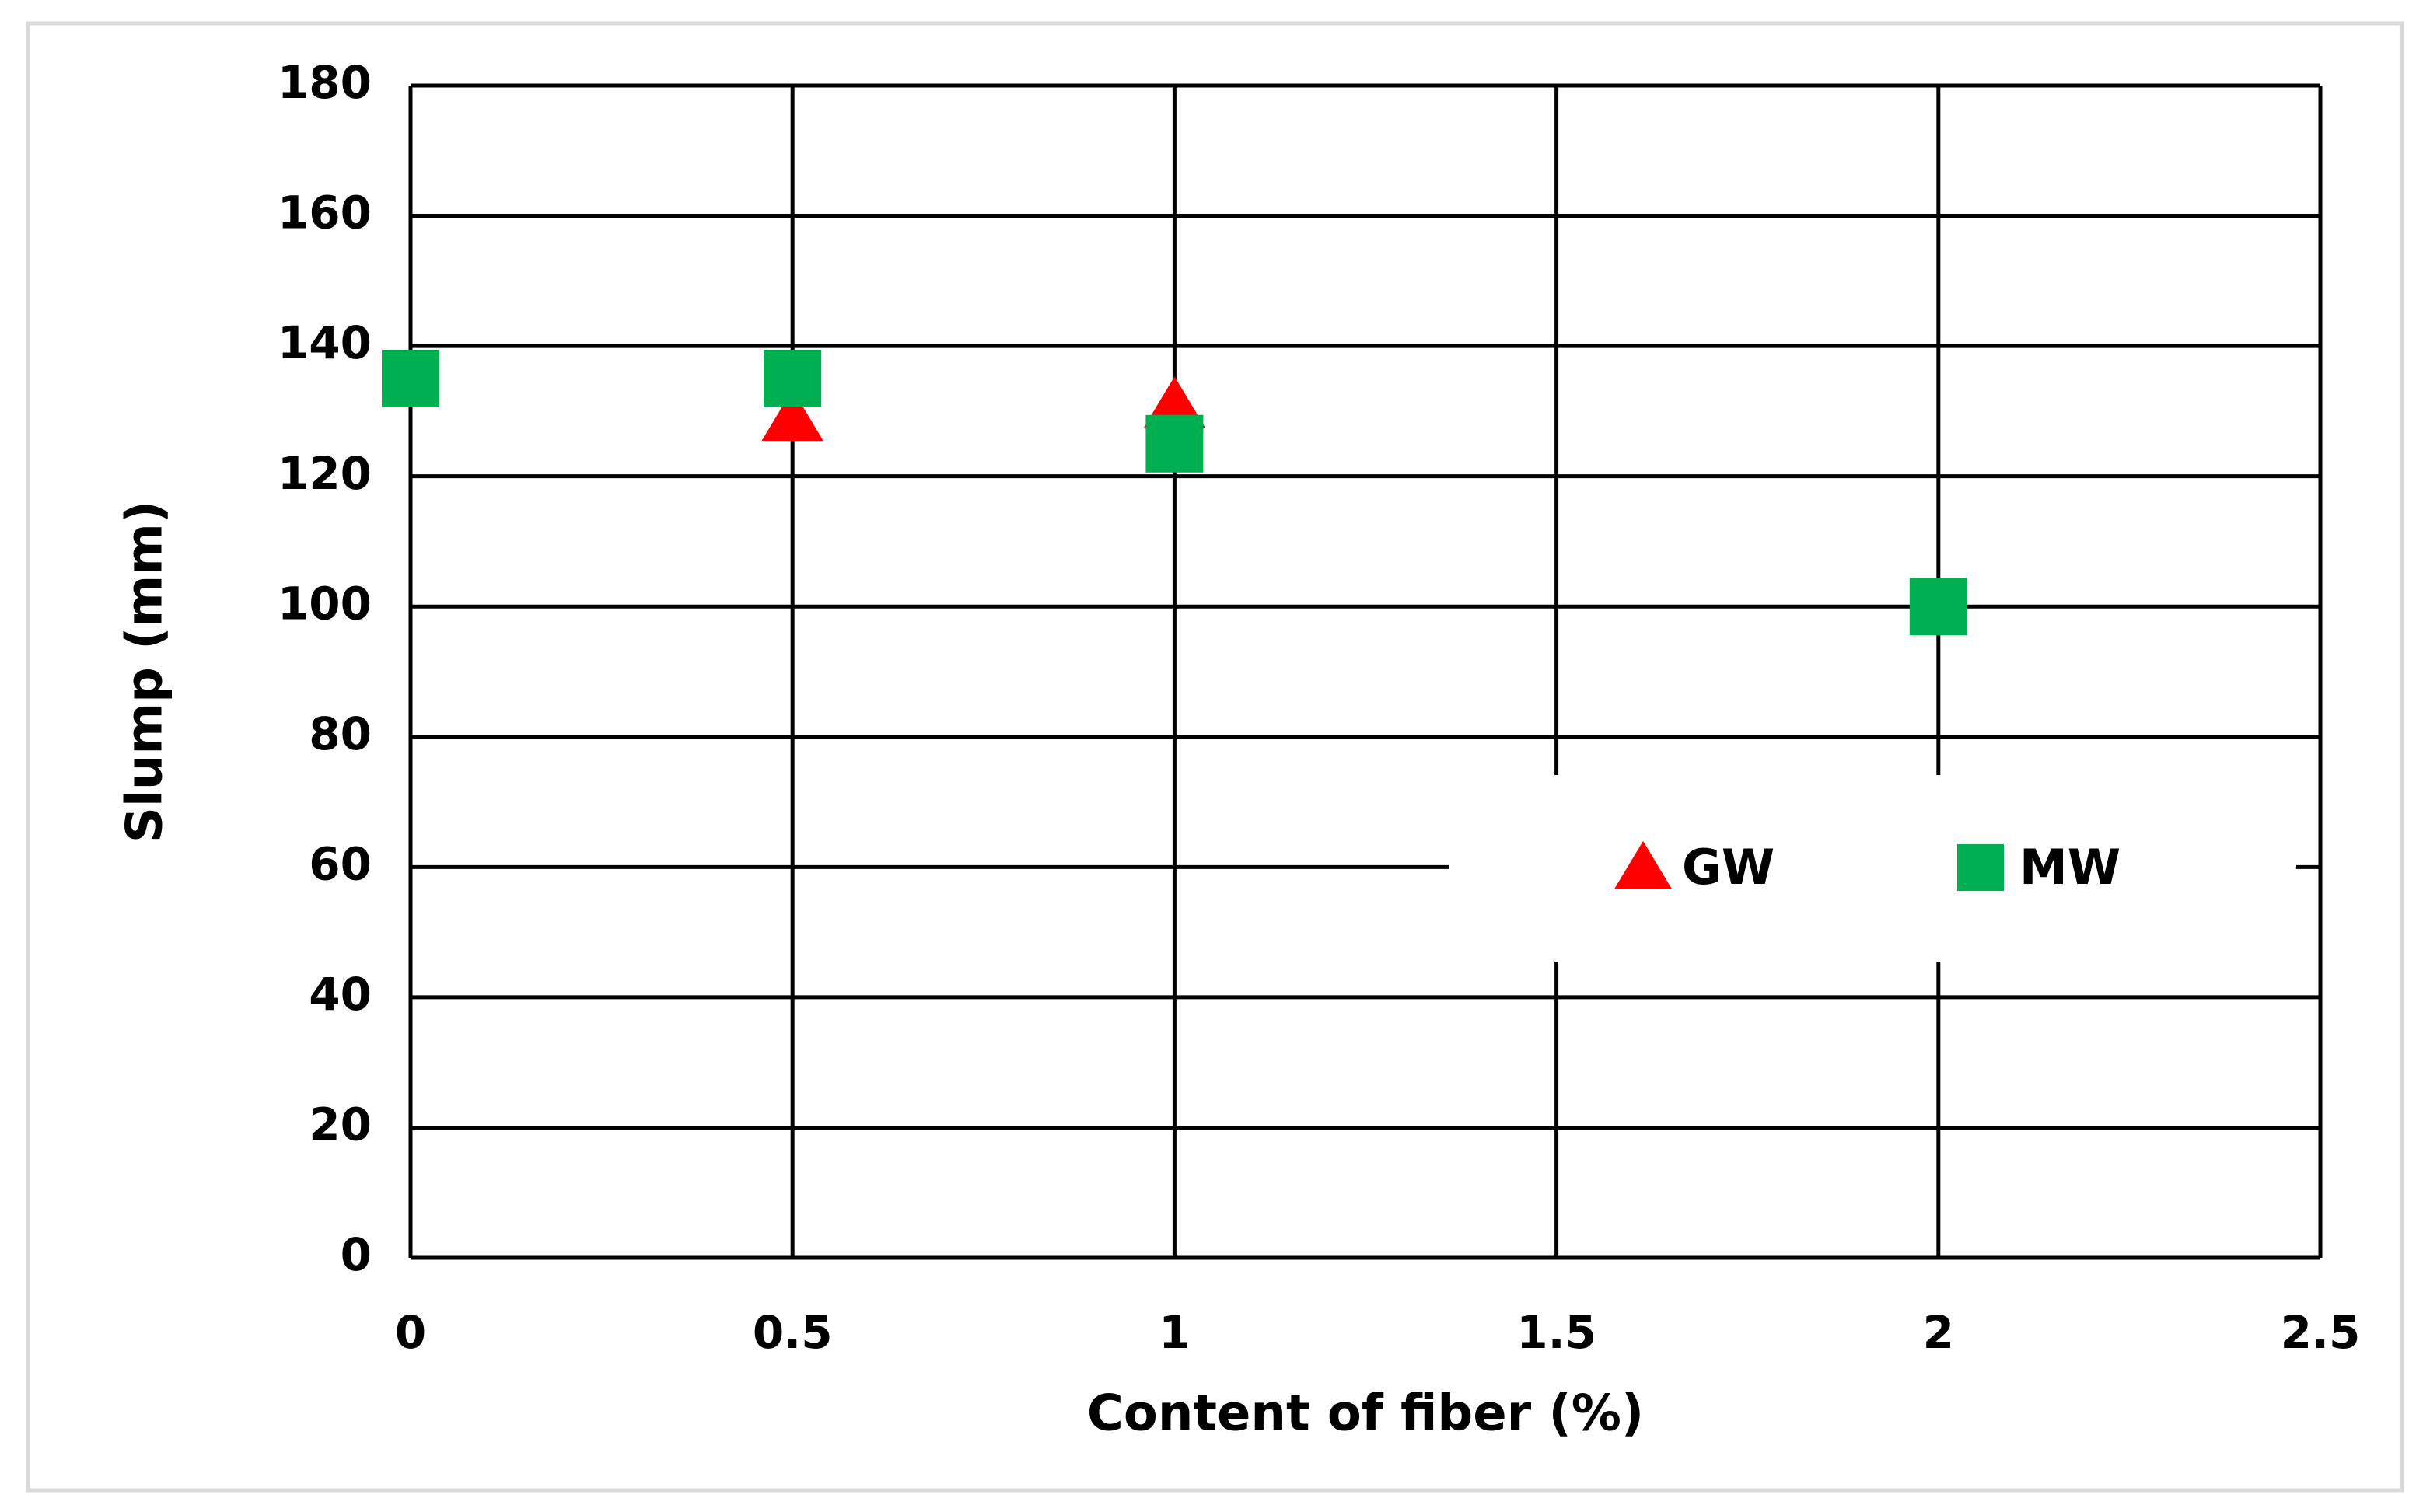  I want to click on y-tick-label: 140, so click(325, 342).